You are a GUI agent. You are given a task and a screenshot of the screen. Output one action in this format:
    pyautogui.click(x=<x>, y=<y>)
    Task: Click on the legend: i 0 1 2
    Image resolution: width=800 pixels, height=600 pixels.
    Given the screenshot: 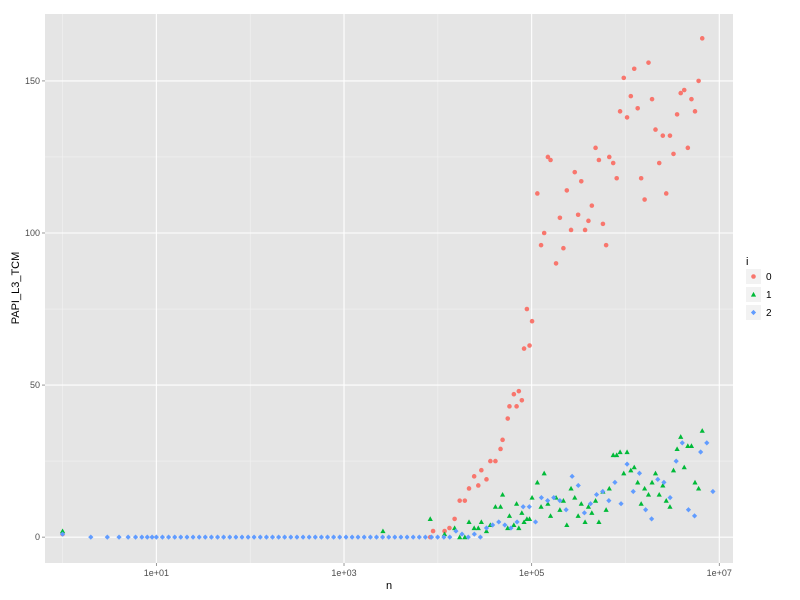 What is the action you would take?
    pyautogui.click(x=759, y=288)
    